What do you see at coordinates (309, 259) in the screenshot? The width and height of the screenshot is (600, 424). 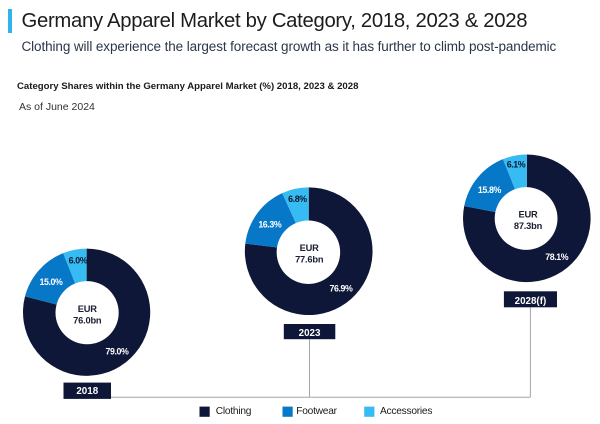 I see `svg-text: 77.6bn` at bounding box center [309, 259].